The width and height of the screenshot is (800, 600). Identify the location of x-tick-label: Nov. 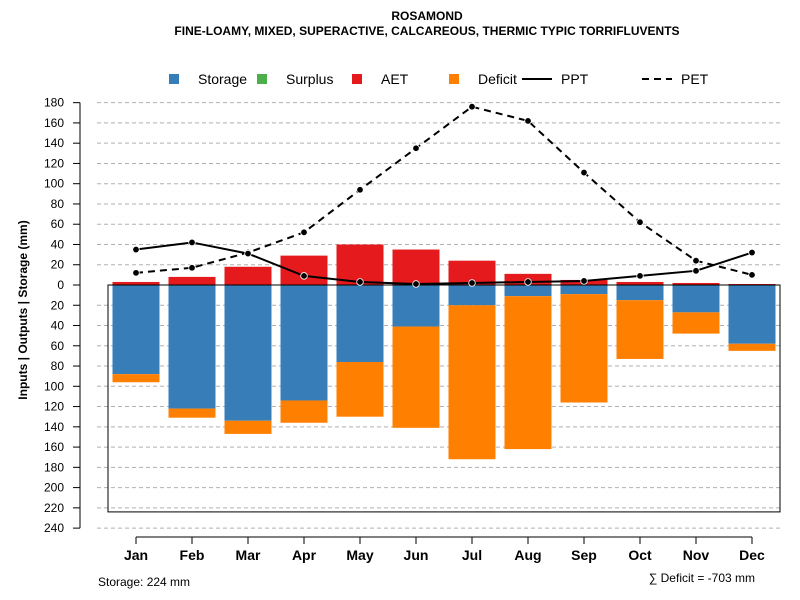
(696, 555).